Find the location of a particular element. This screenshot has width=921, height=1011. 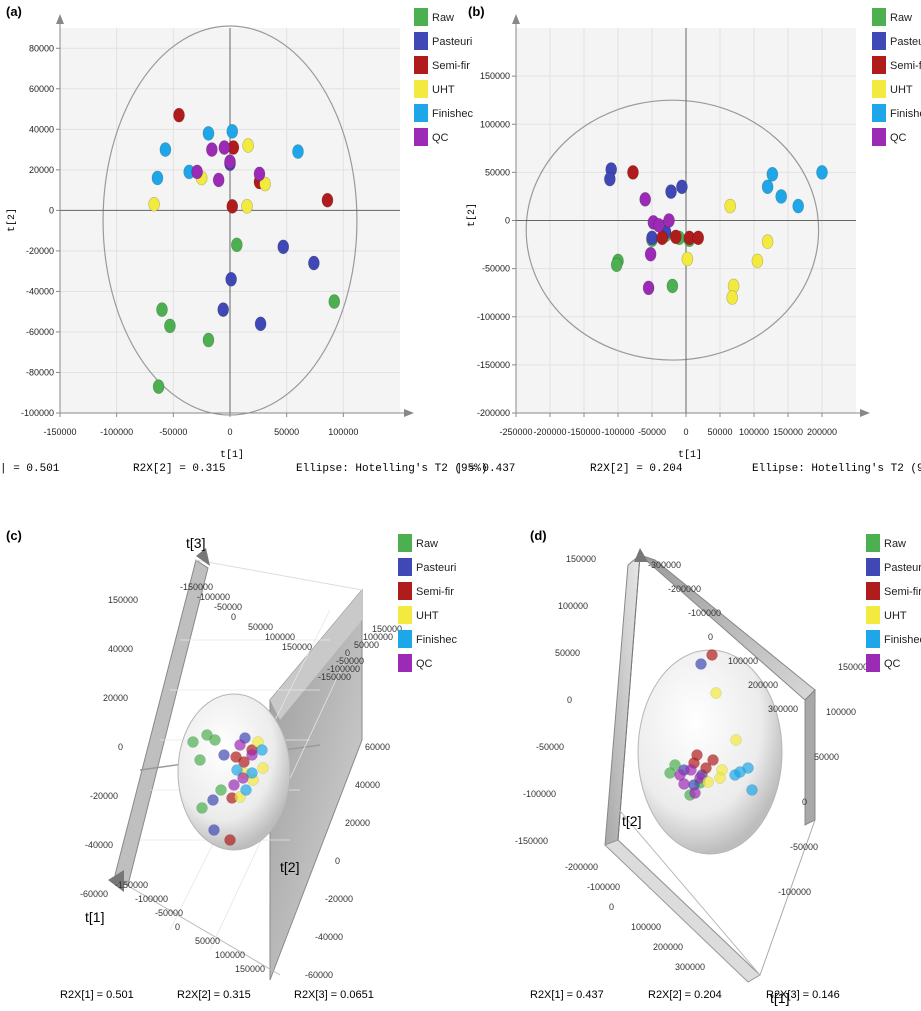

x-tick-label: -50000 is located at coordinates (173, 432).